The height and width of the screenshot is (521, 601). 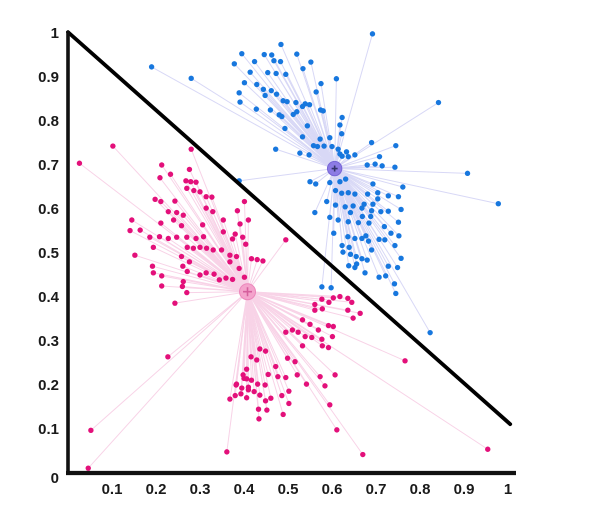 What do you see at coordinates (48, 209) in the screenshot?
I see `y-tick-label: 0.6` at bounding box center [48, 209].